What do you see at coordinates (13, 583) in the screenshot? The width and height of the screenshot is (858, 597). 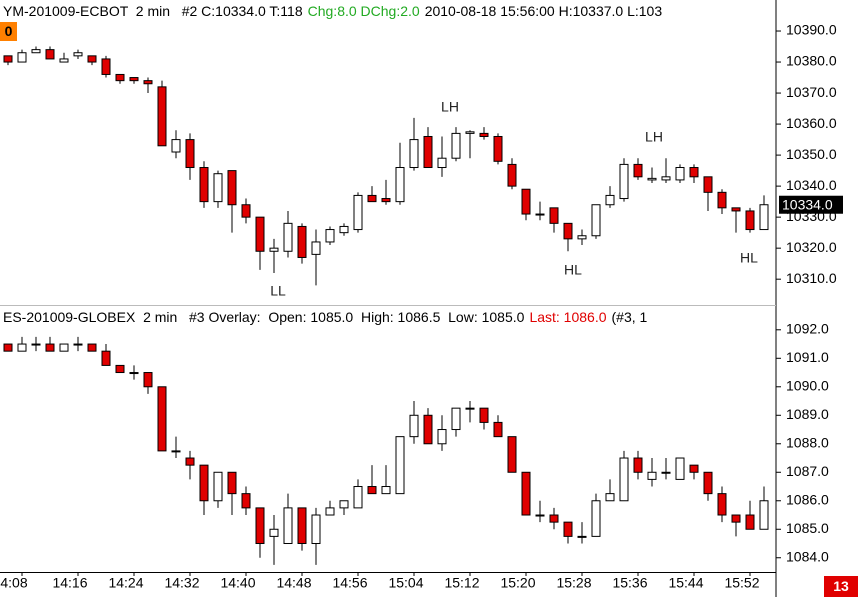 I see `x-tick-label: 4:08` at bounding box center [13, 583].